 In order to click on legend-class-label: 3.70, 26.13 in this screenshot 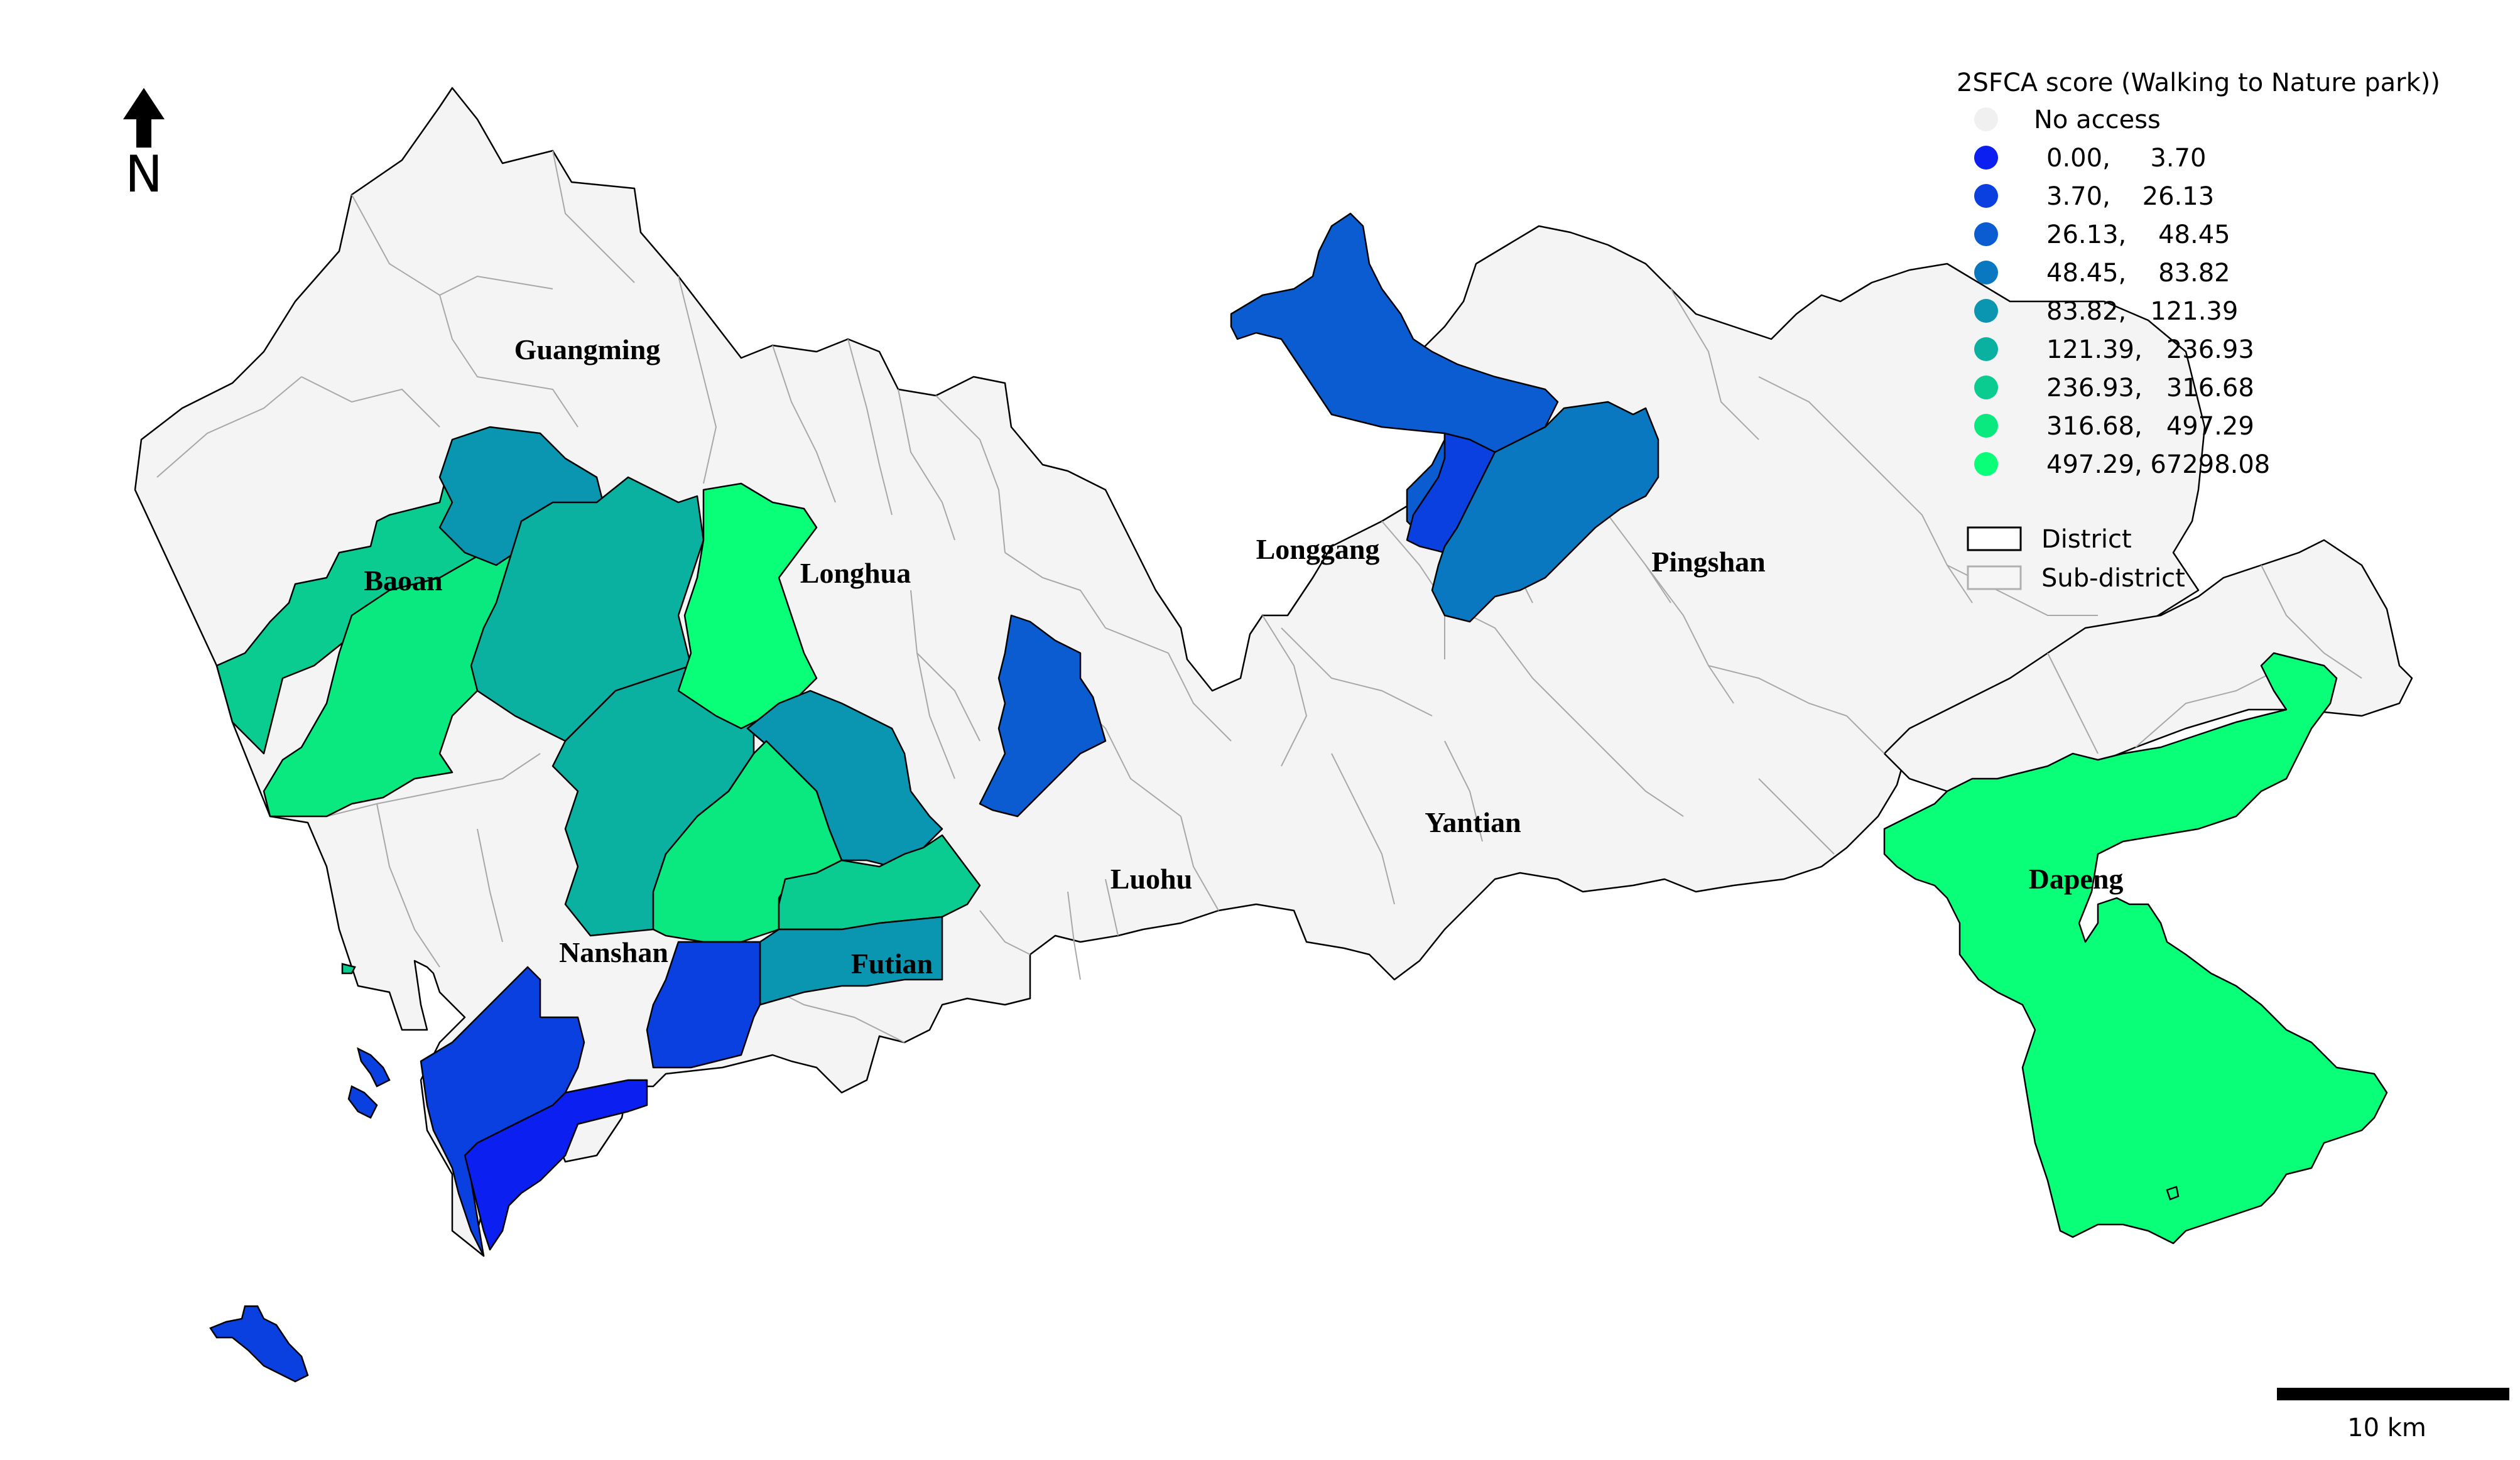, I will do `click(2130, 196)`.